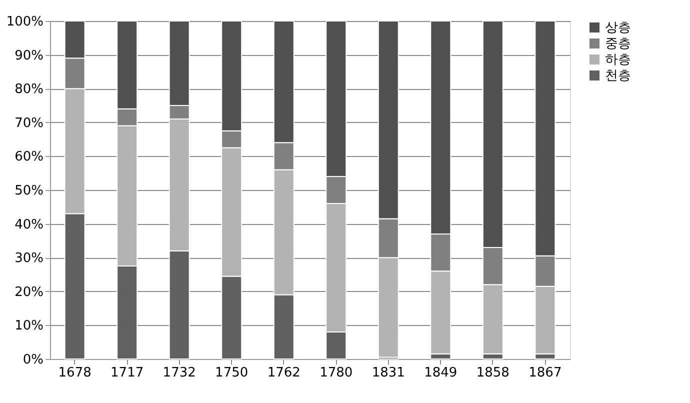 The height and width of the screenshot is (403, 690). I want to click on y-tick-label: 60%, so click(29, 157).